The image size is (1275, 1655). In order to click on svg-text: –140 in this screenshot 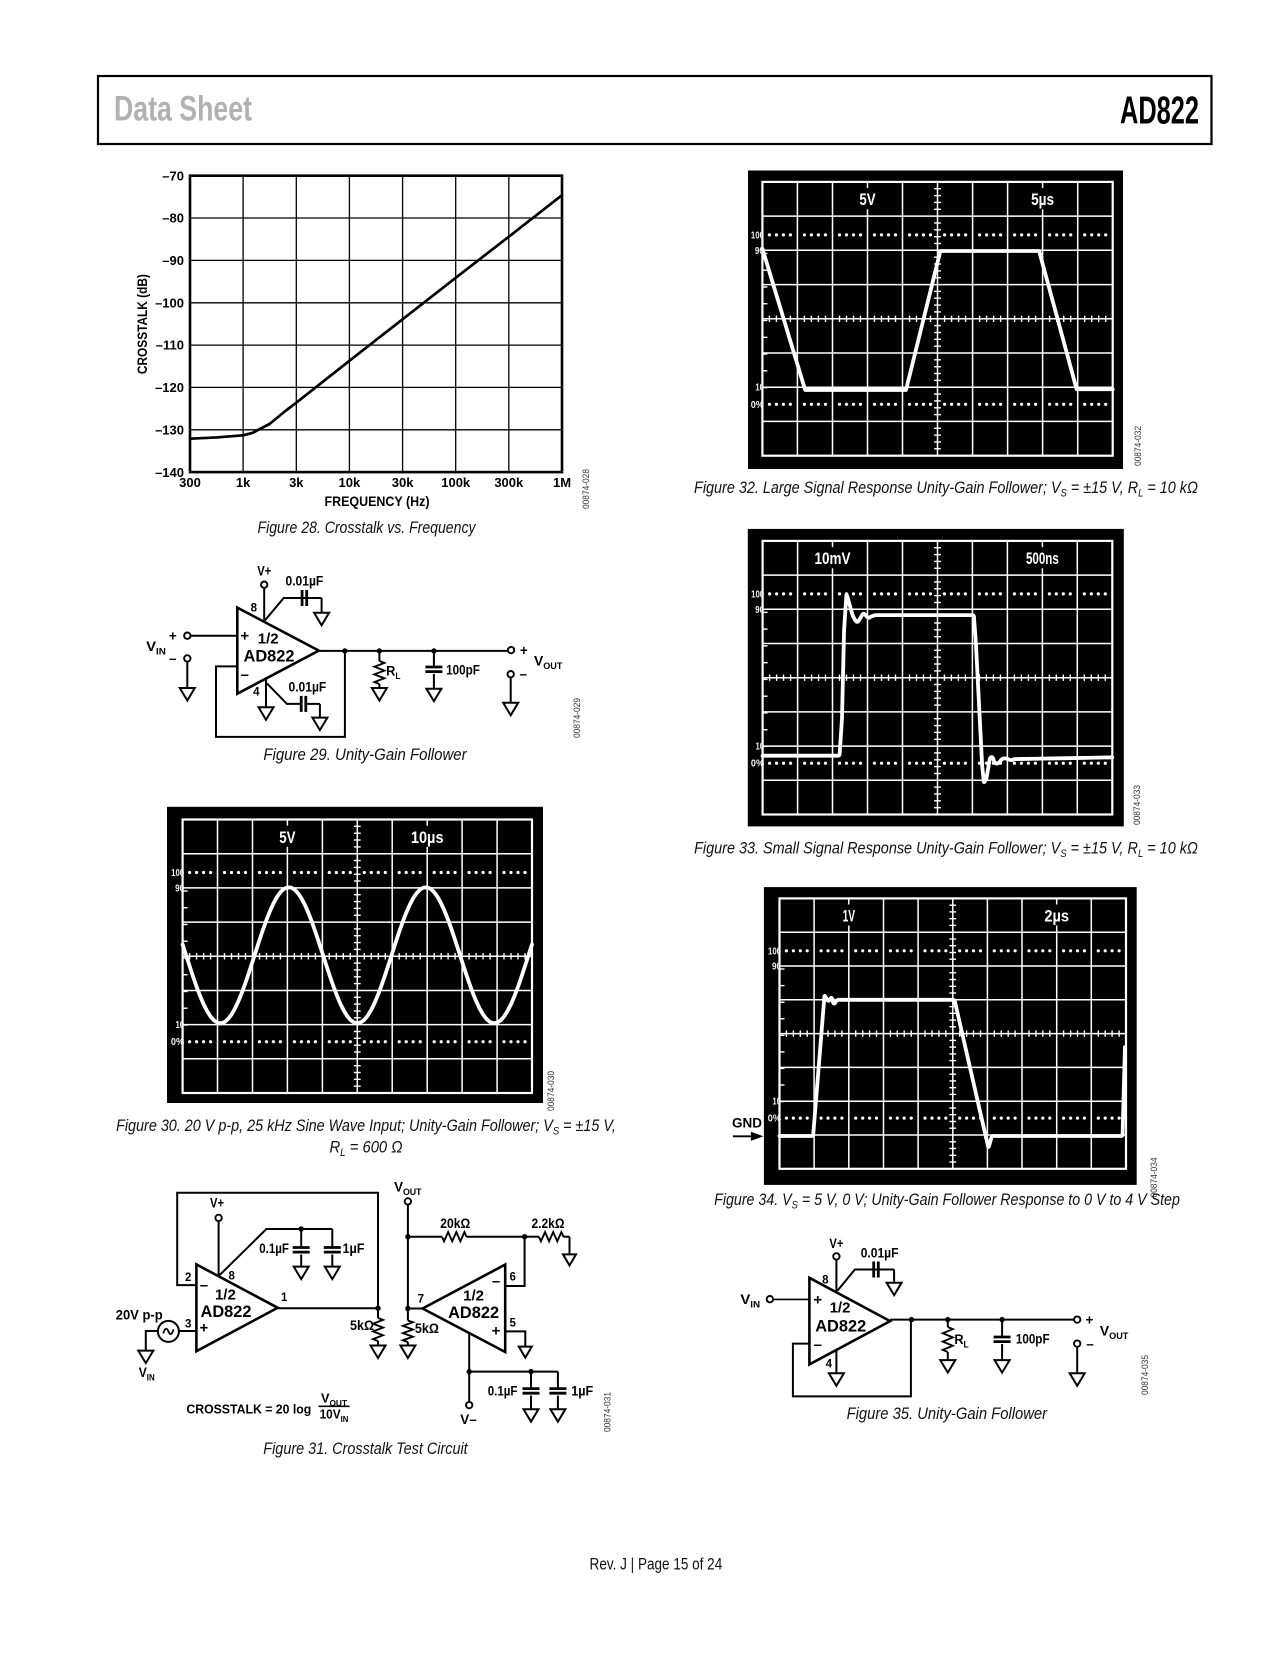, I will do `click(169, 472)`.